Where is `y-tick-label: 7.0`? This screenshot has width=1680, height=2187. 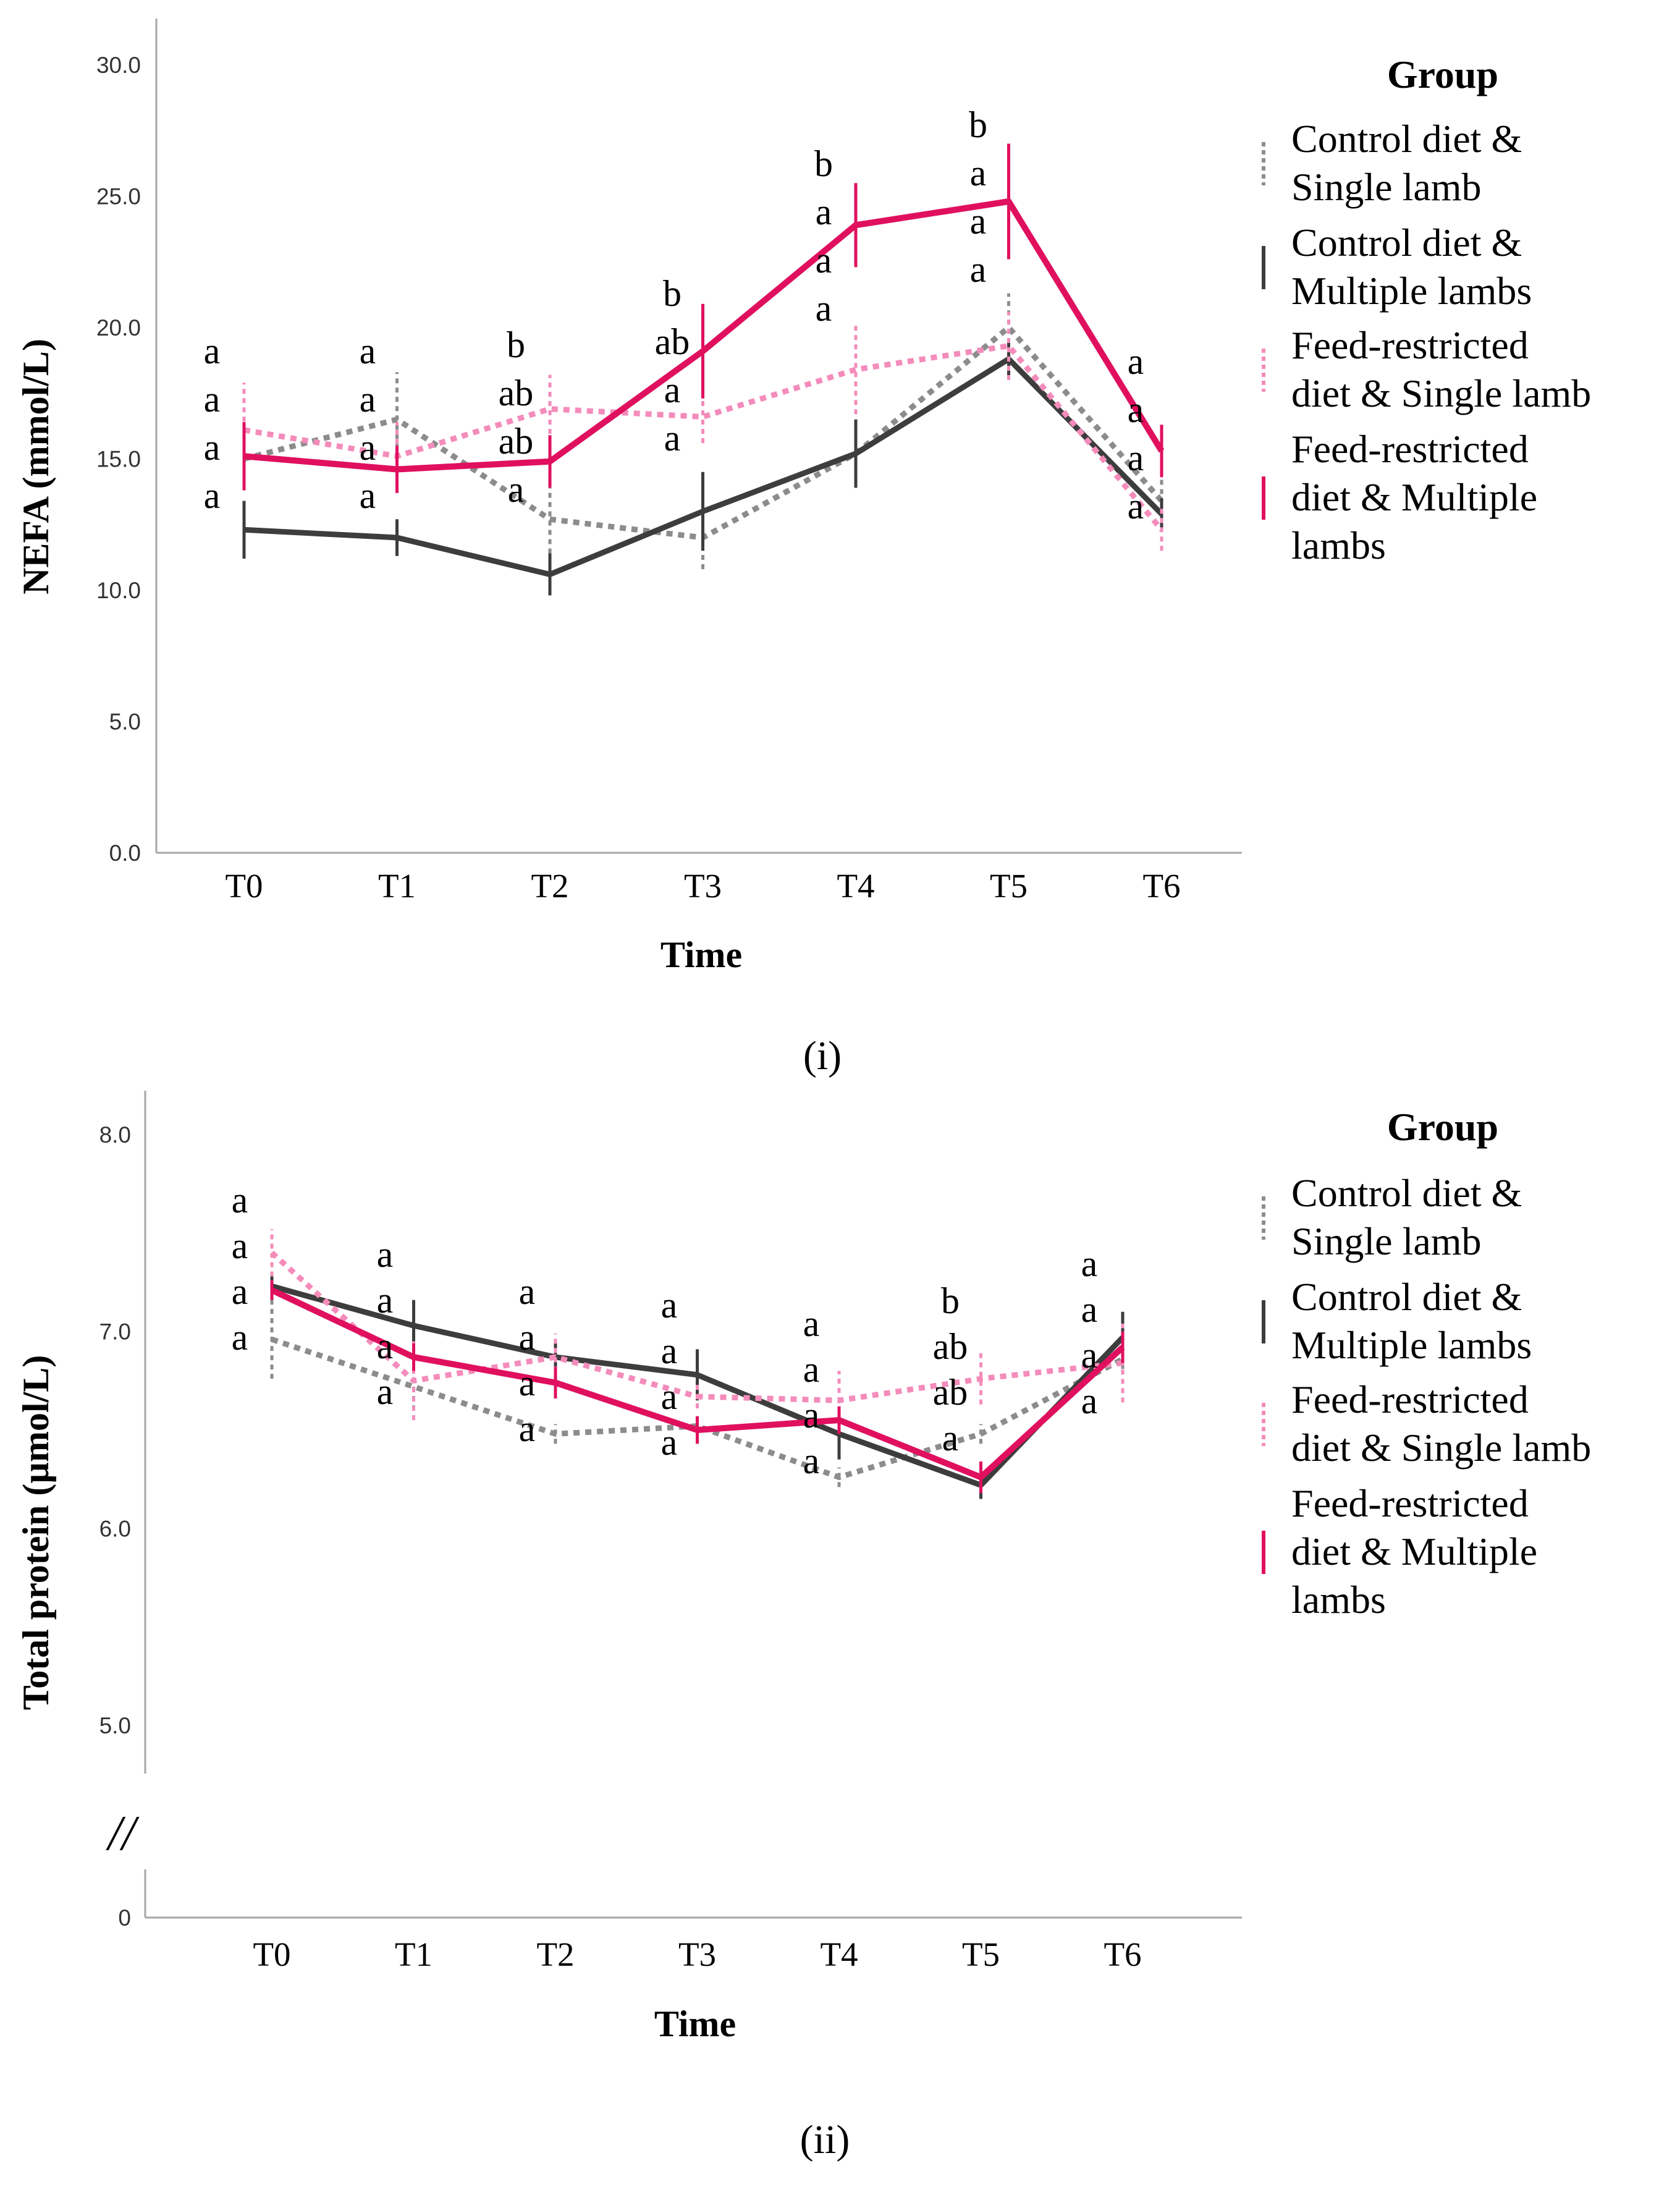 y-tick-label: 7.0 is located at coordinates (115, 1332).